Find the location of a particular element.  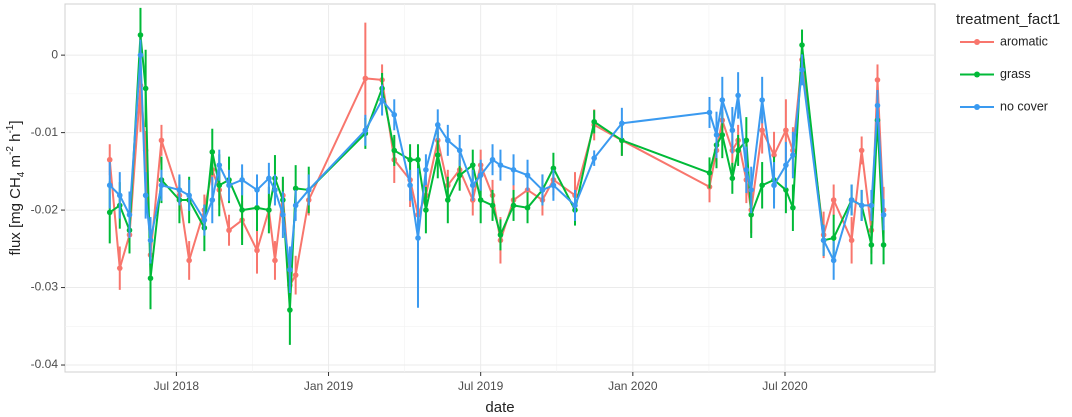

y-tick-label: -0.01 is located at coordinates (45, 132).